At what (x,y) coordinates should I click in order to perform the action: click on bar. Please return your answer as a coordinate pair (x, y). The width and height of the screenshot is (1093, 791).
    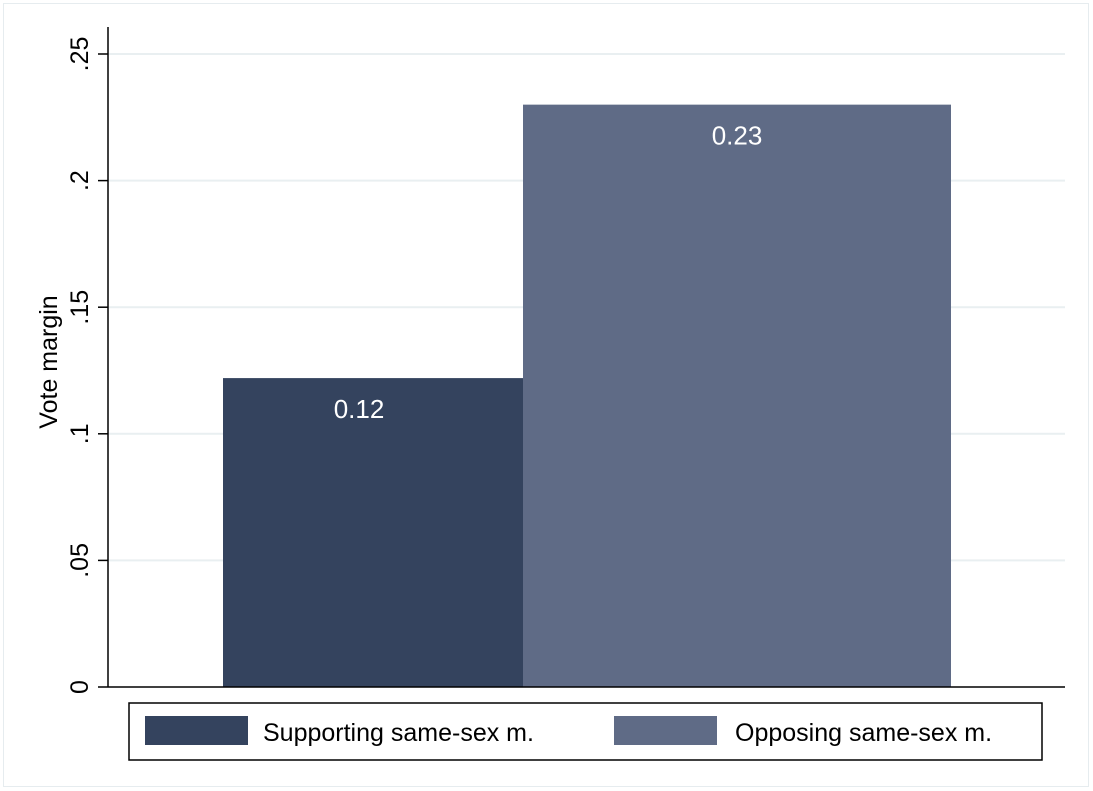
    Looking at the image, I should click on (373, 532).